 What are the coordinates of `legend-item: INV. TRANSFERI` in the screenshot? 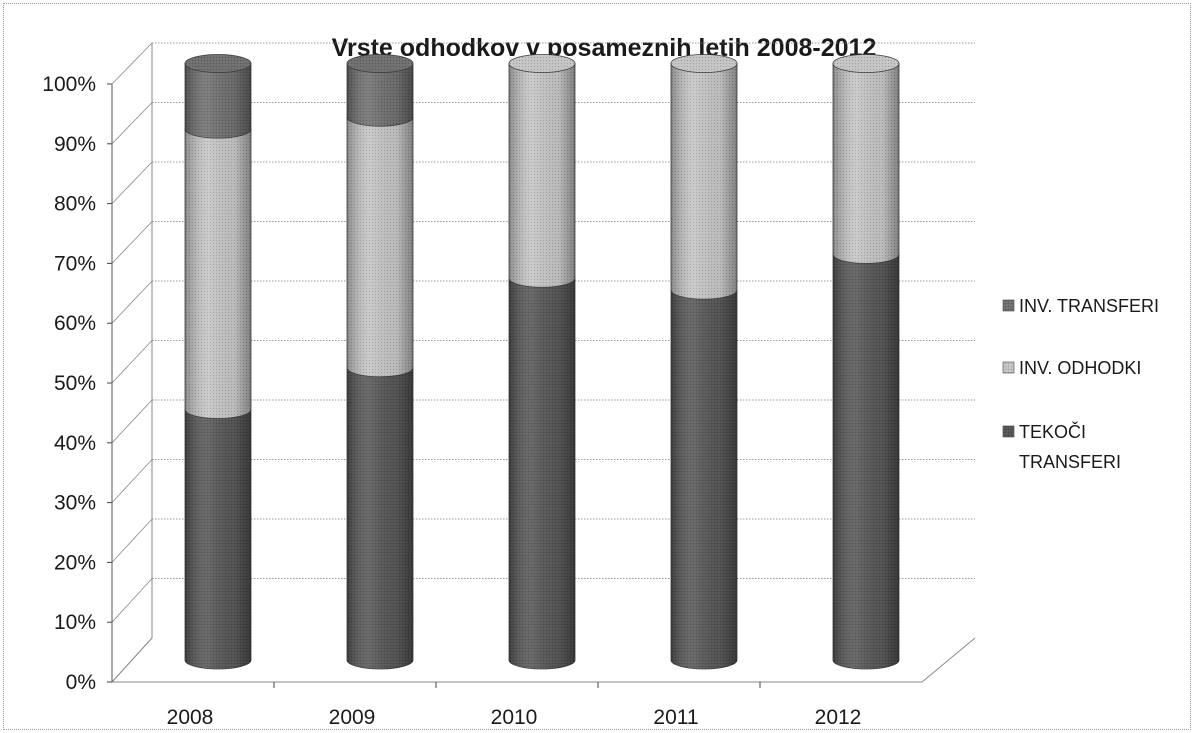 It's located at (1080, 306).